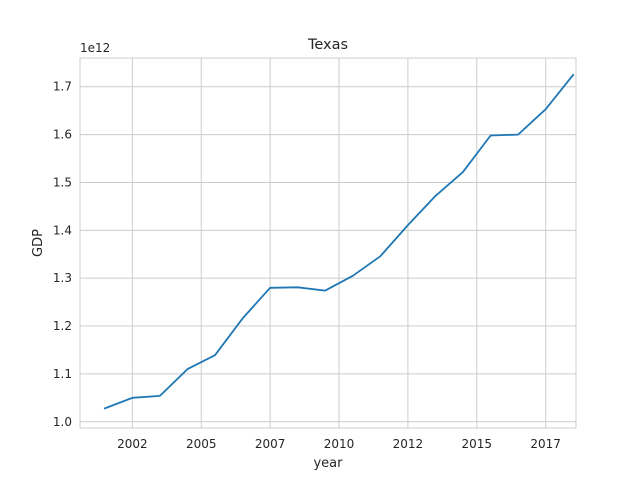 The height and width of the screenshot is (480, 640). Describe the element at coordinates (62, 326) in the screenshot. I see `y-tick-label: 1.2` at that location.